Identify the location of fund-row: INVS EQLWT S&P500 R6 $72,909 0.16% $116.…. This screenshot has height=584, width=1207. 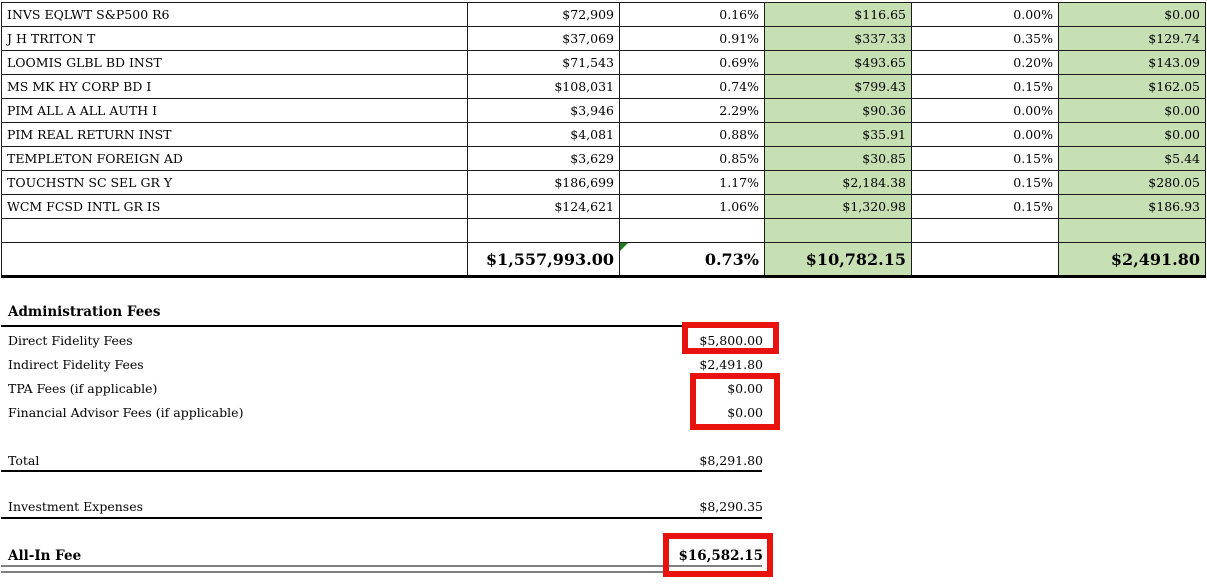
(603, 14).